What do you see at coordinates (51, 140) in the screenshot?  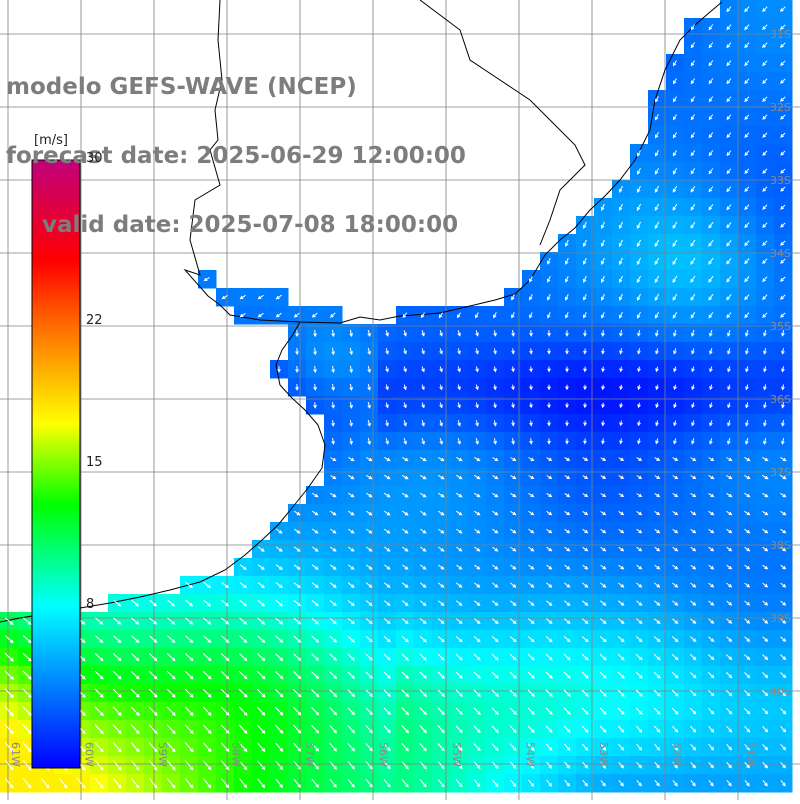 I see `colorbar-unit: [m/s]` at bounding box center [51, 140].